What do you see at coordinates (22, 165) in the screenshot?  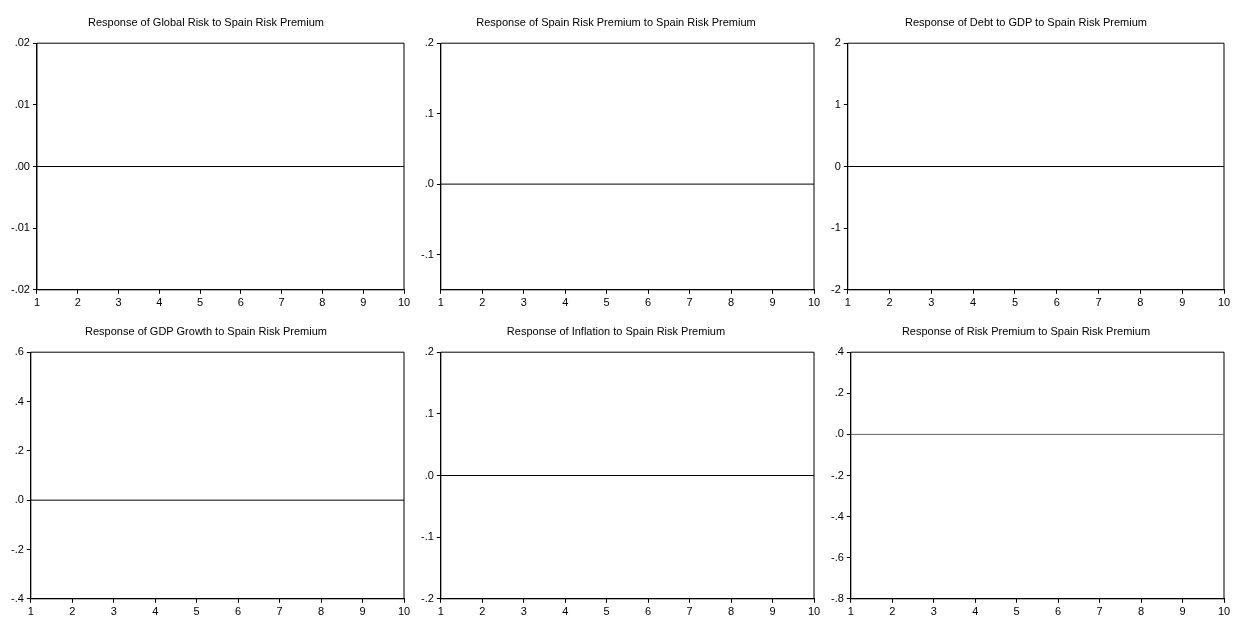 I see `y-tick-label: .00` at bounding box center [22, 165].